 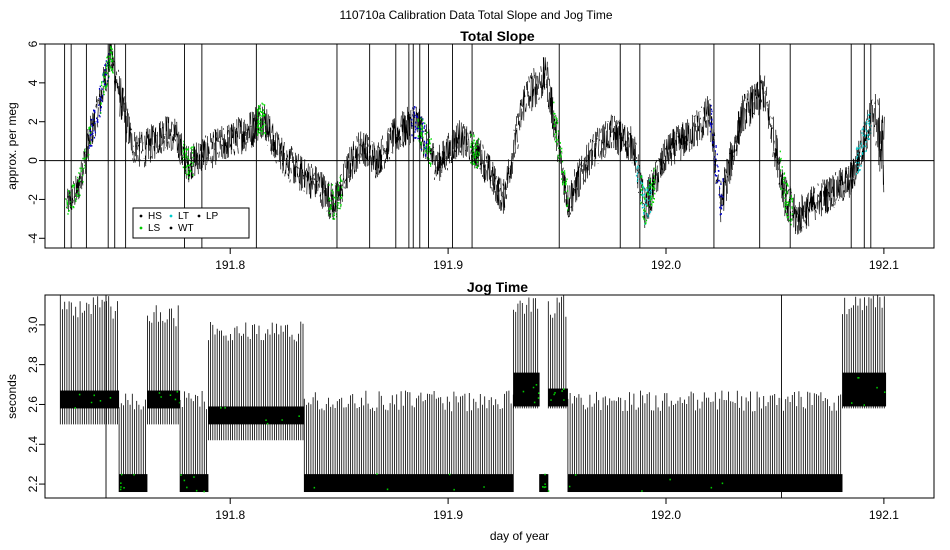 What do you see at coordinates (33, 444) in the screenshot?
I see `y-tick-label: 2.4` at bounding box center [33, 444].